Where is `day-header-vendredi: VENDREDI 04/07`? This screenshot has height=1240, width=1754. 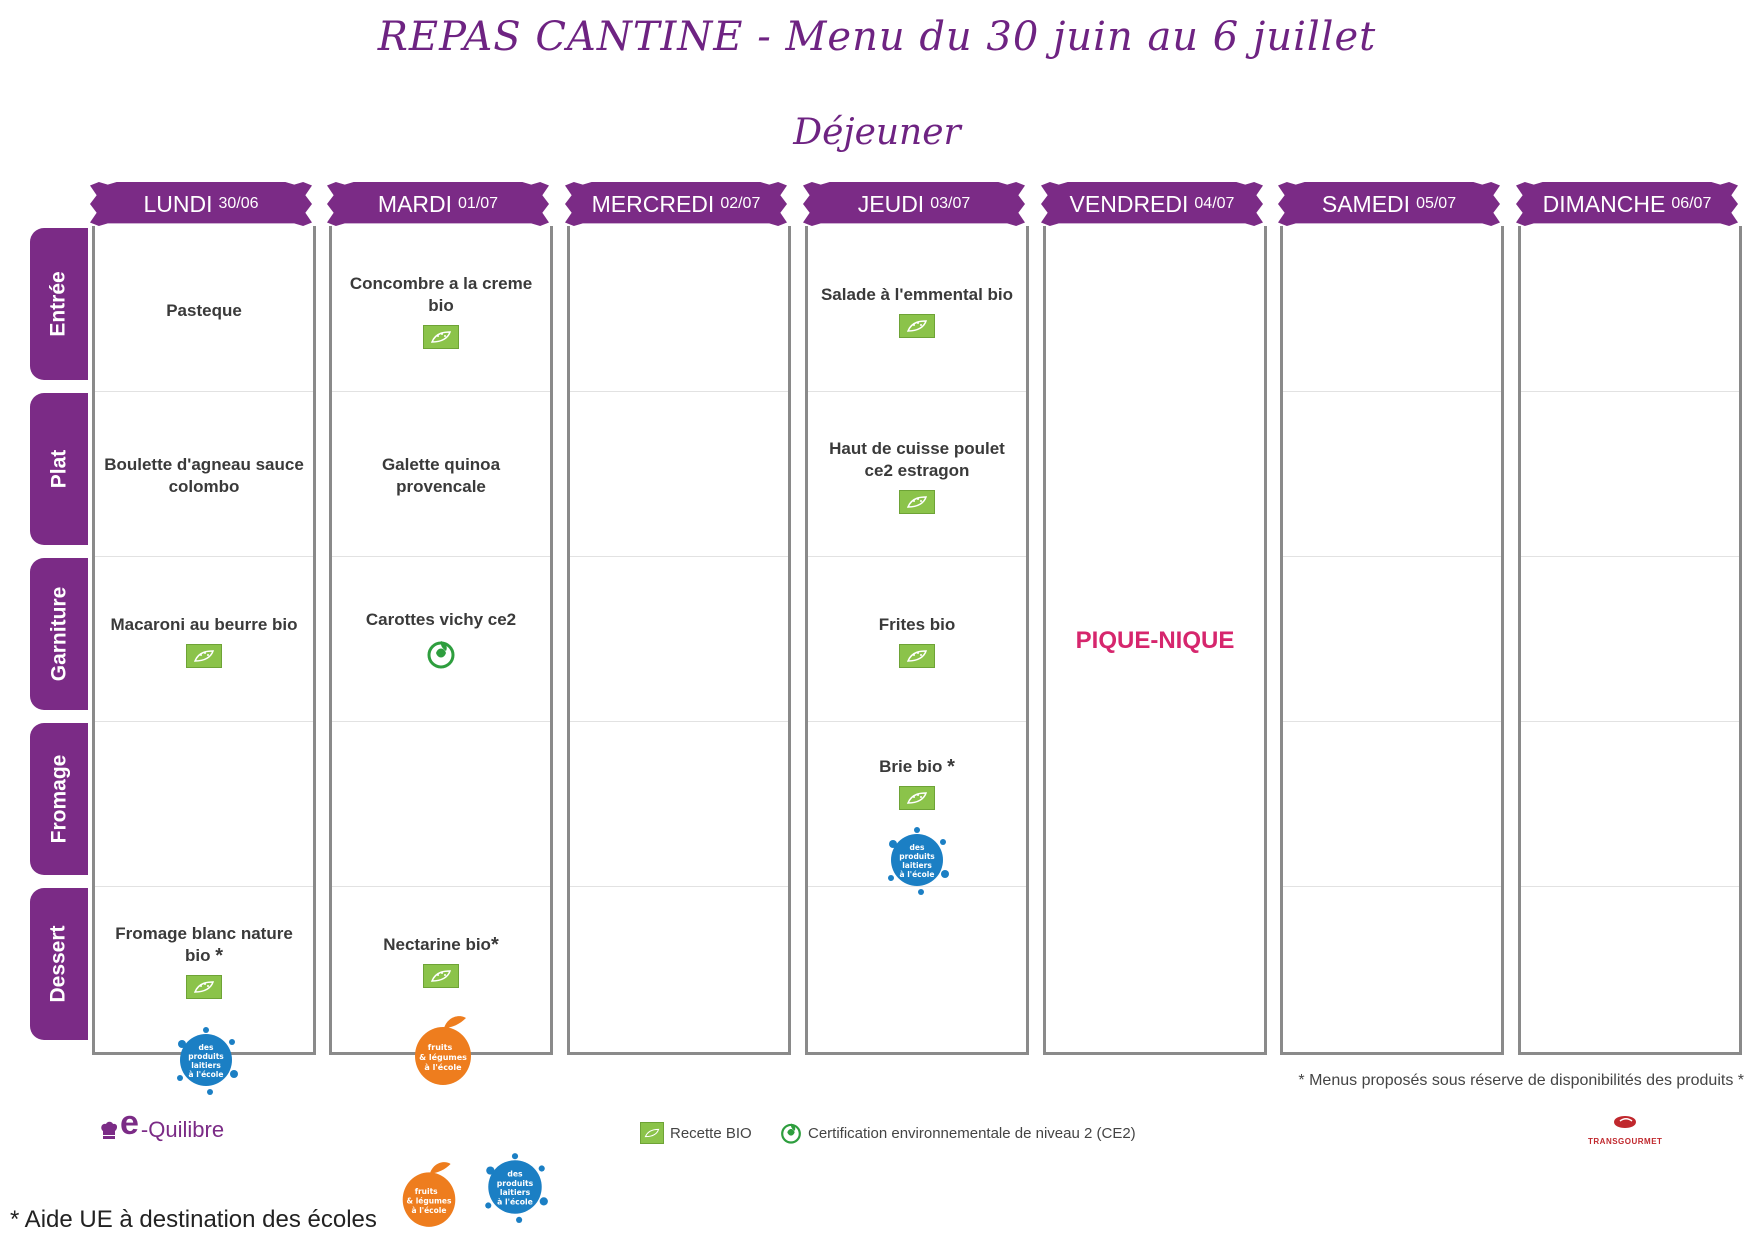 day-header-vendredi: VENDREDI 04/07 is located at coordinates (1152, 204).